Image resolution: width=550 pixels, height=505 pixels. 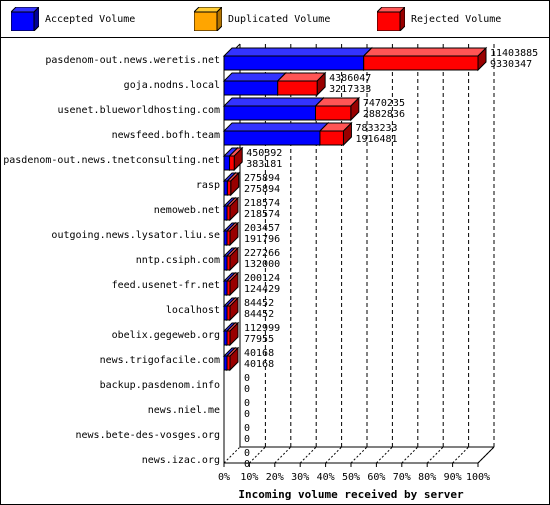 I want to click on value-label-rejected: 9330347, so click(x=511, y=64).